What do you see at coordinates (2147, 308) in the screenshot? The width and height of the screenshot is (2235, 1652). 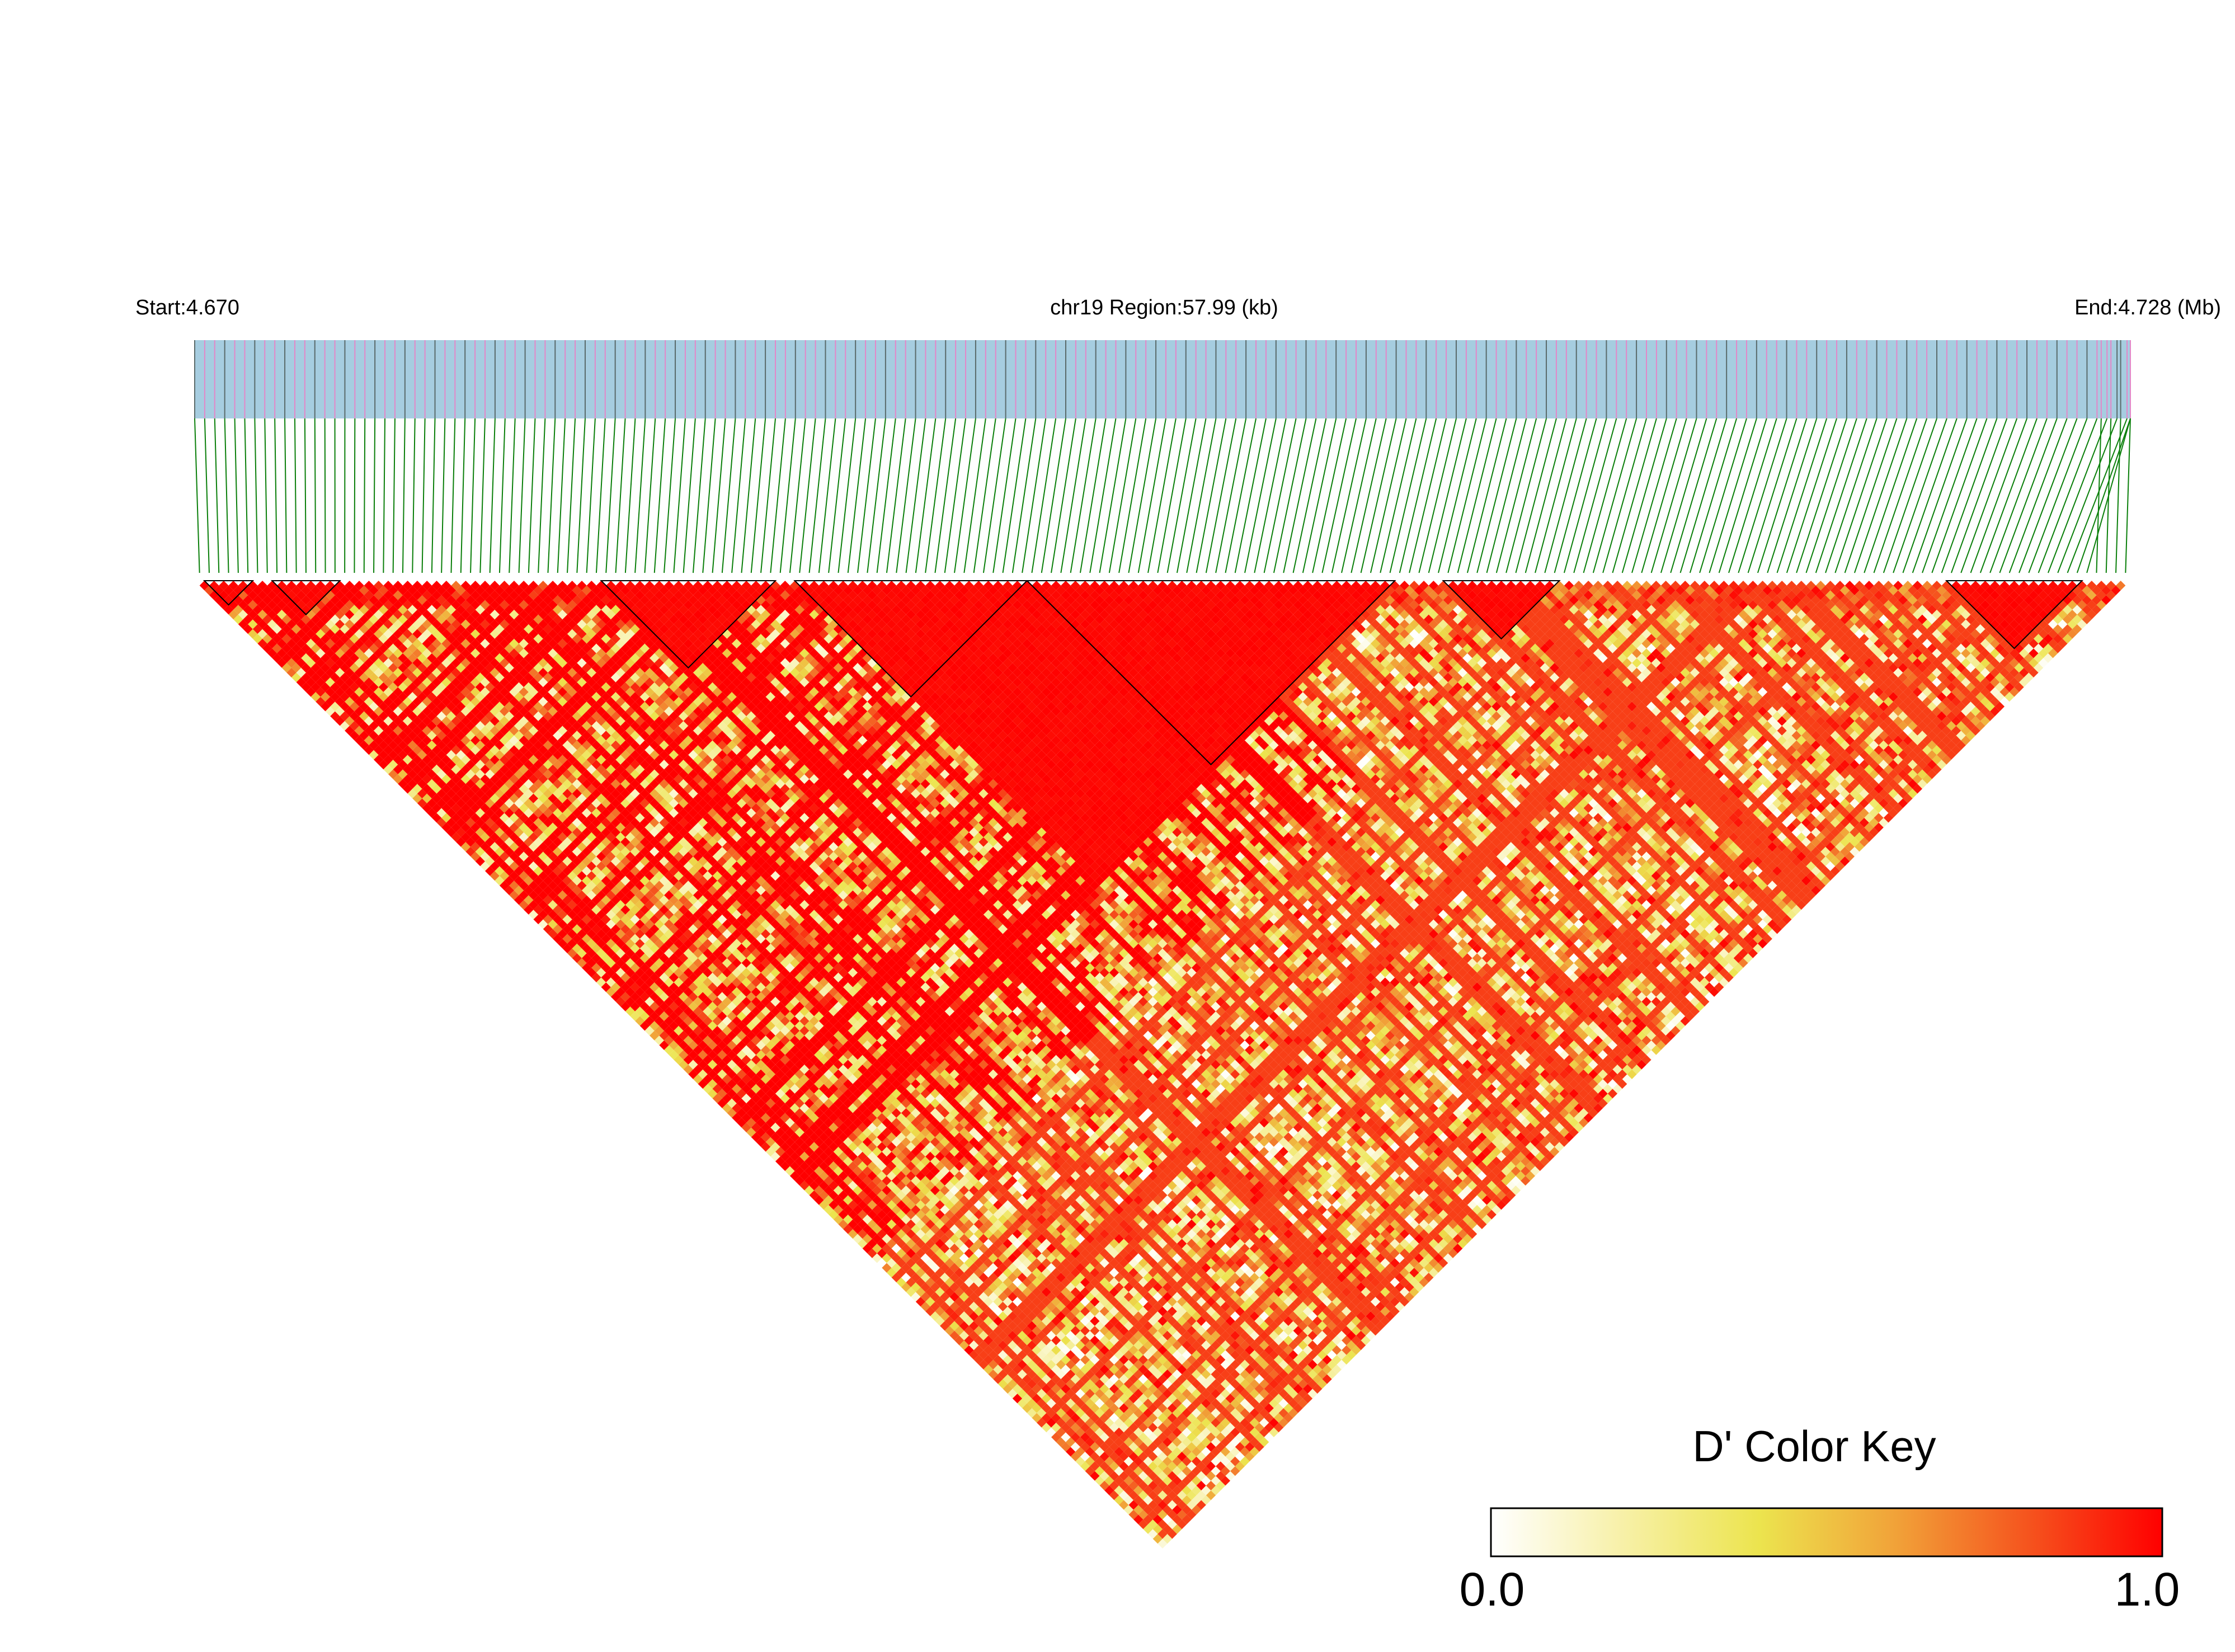 I see `region-end-label: End:4.728 (Mb)` at bounding box center [2147, 308].